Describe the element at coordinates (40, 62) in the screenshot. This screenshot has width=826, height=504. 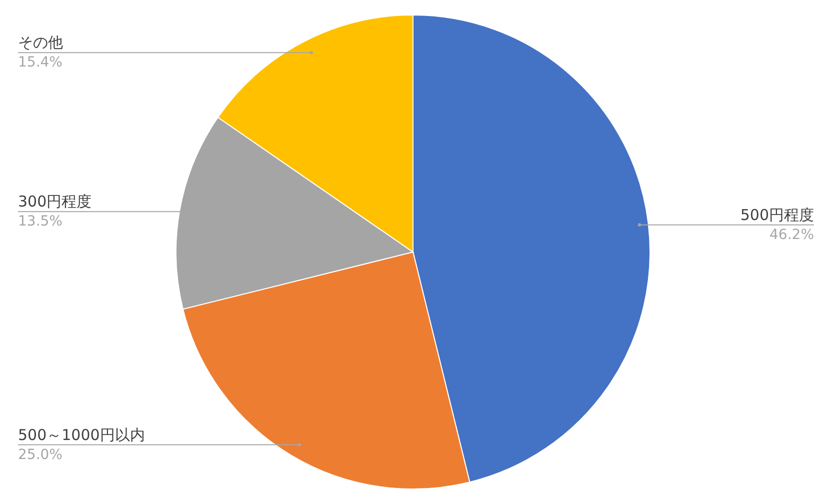
I see `data-label: 15.4%` at that location.